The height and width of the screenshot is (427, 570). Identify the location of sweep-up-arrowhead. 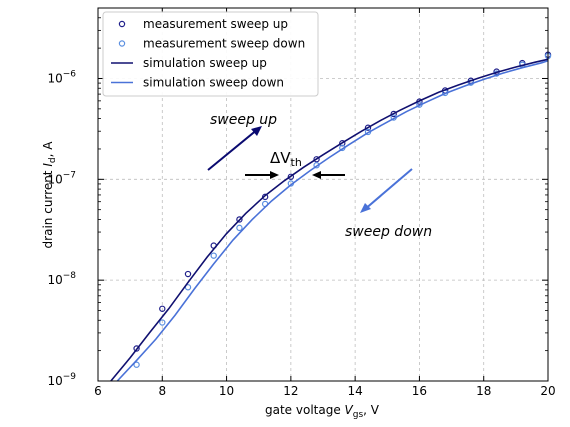
(256, 131).